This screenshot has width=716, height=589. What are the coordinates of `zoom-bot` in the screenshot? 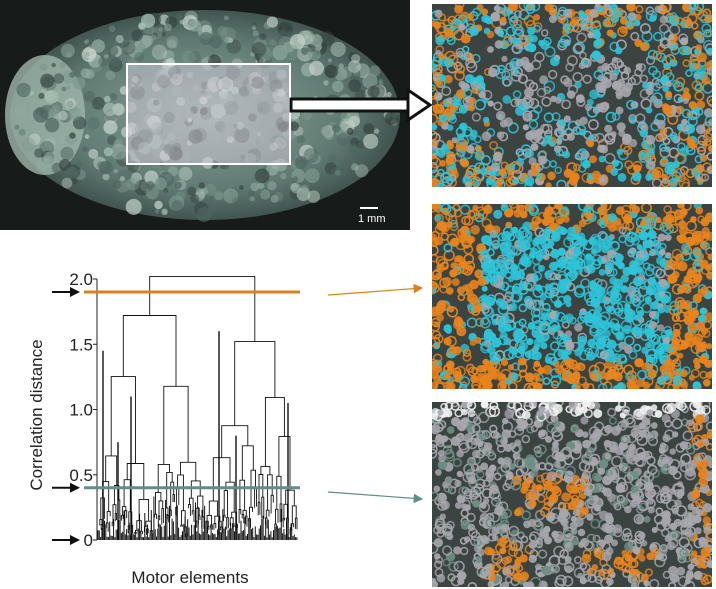 It's located at (572, 494).